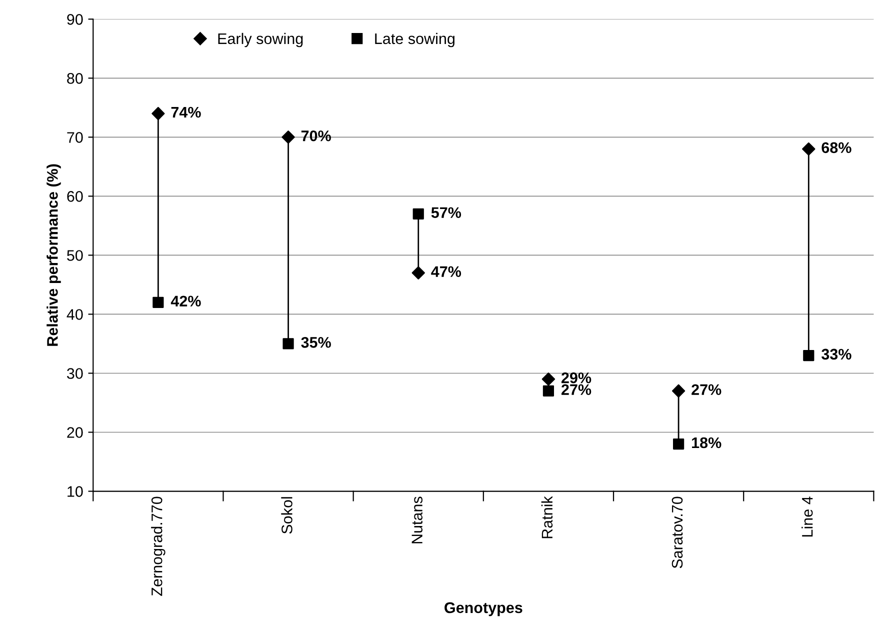 This screenshot has height=638, width=887. Describe the element at coordinates (807, 516) in the screenshot. I see `x-tick-label: Line 4` at that location.